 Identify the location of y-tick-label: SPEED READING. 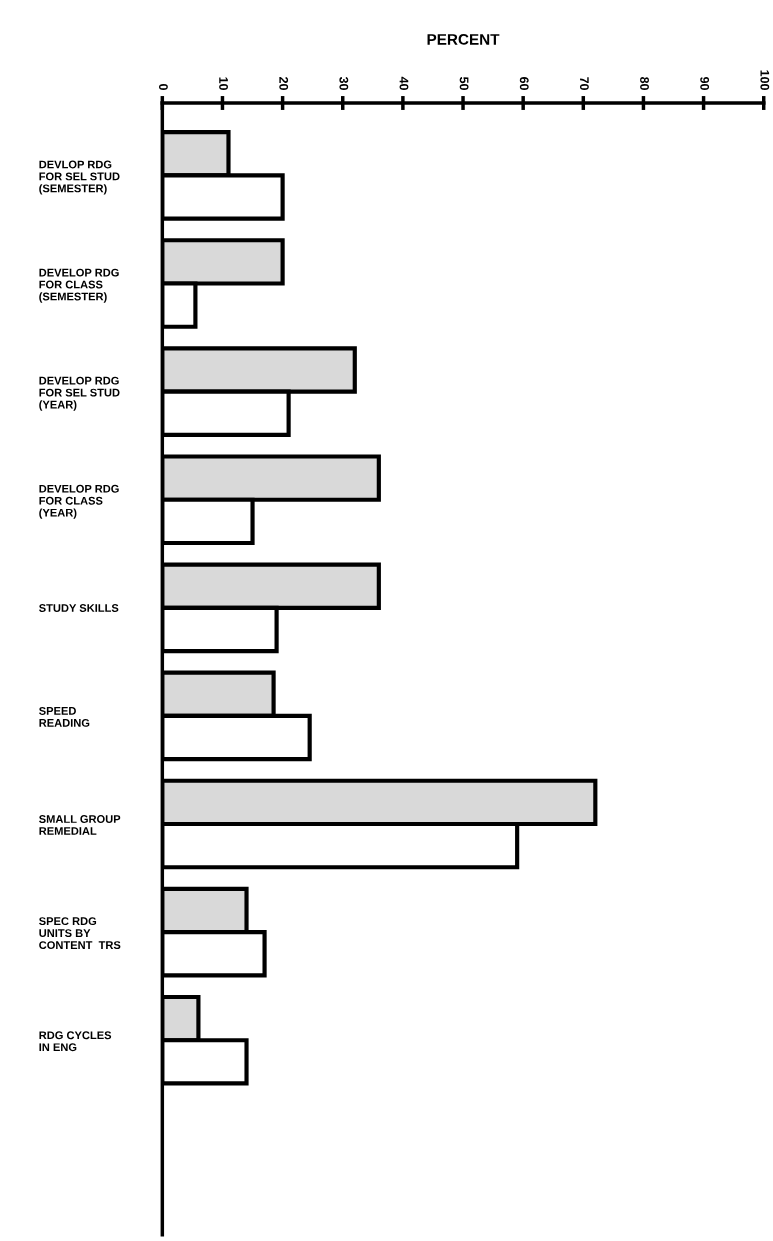
(64, 717).